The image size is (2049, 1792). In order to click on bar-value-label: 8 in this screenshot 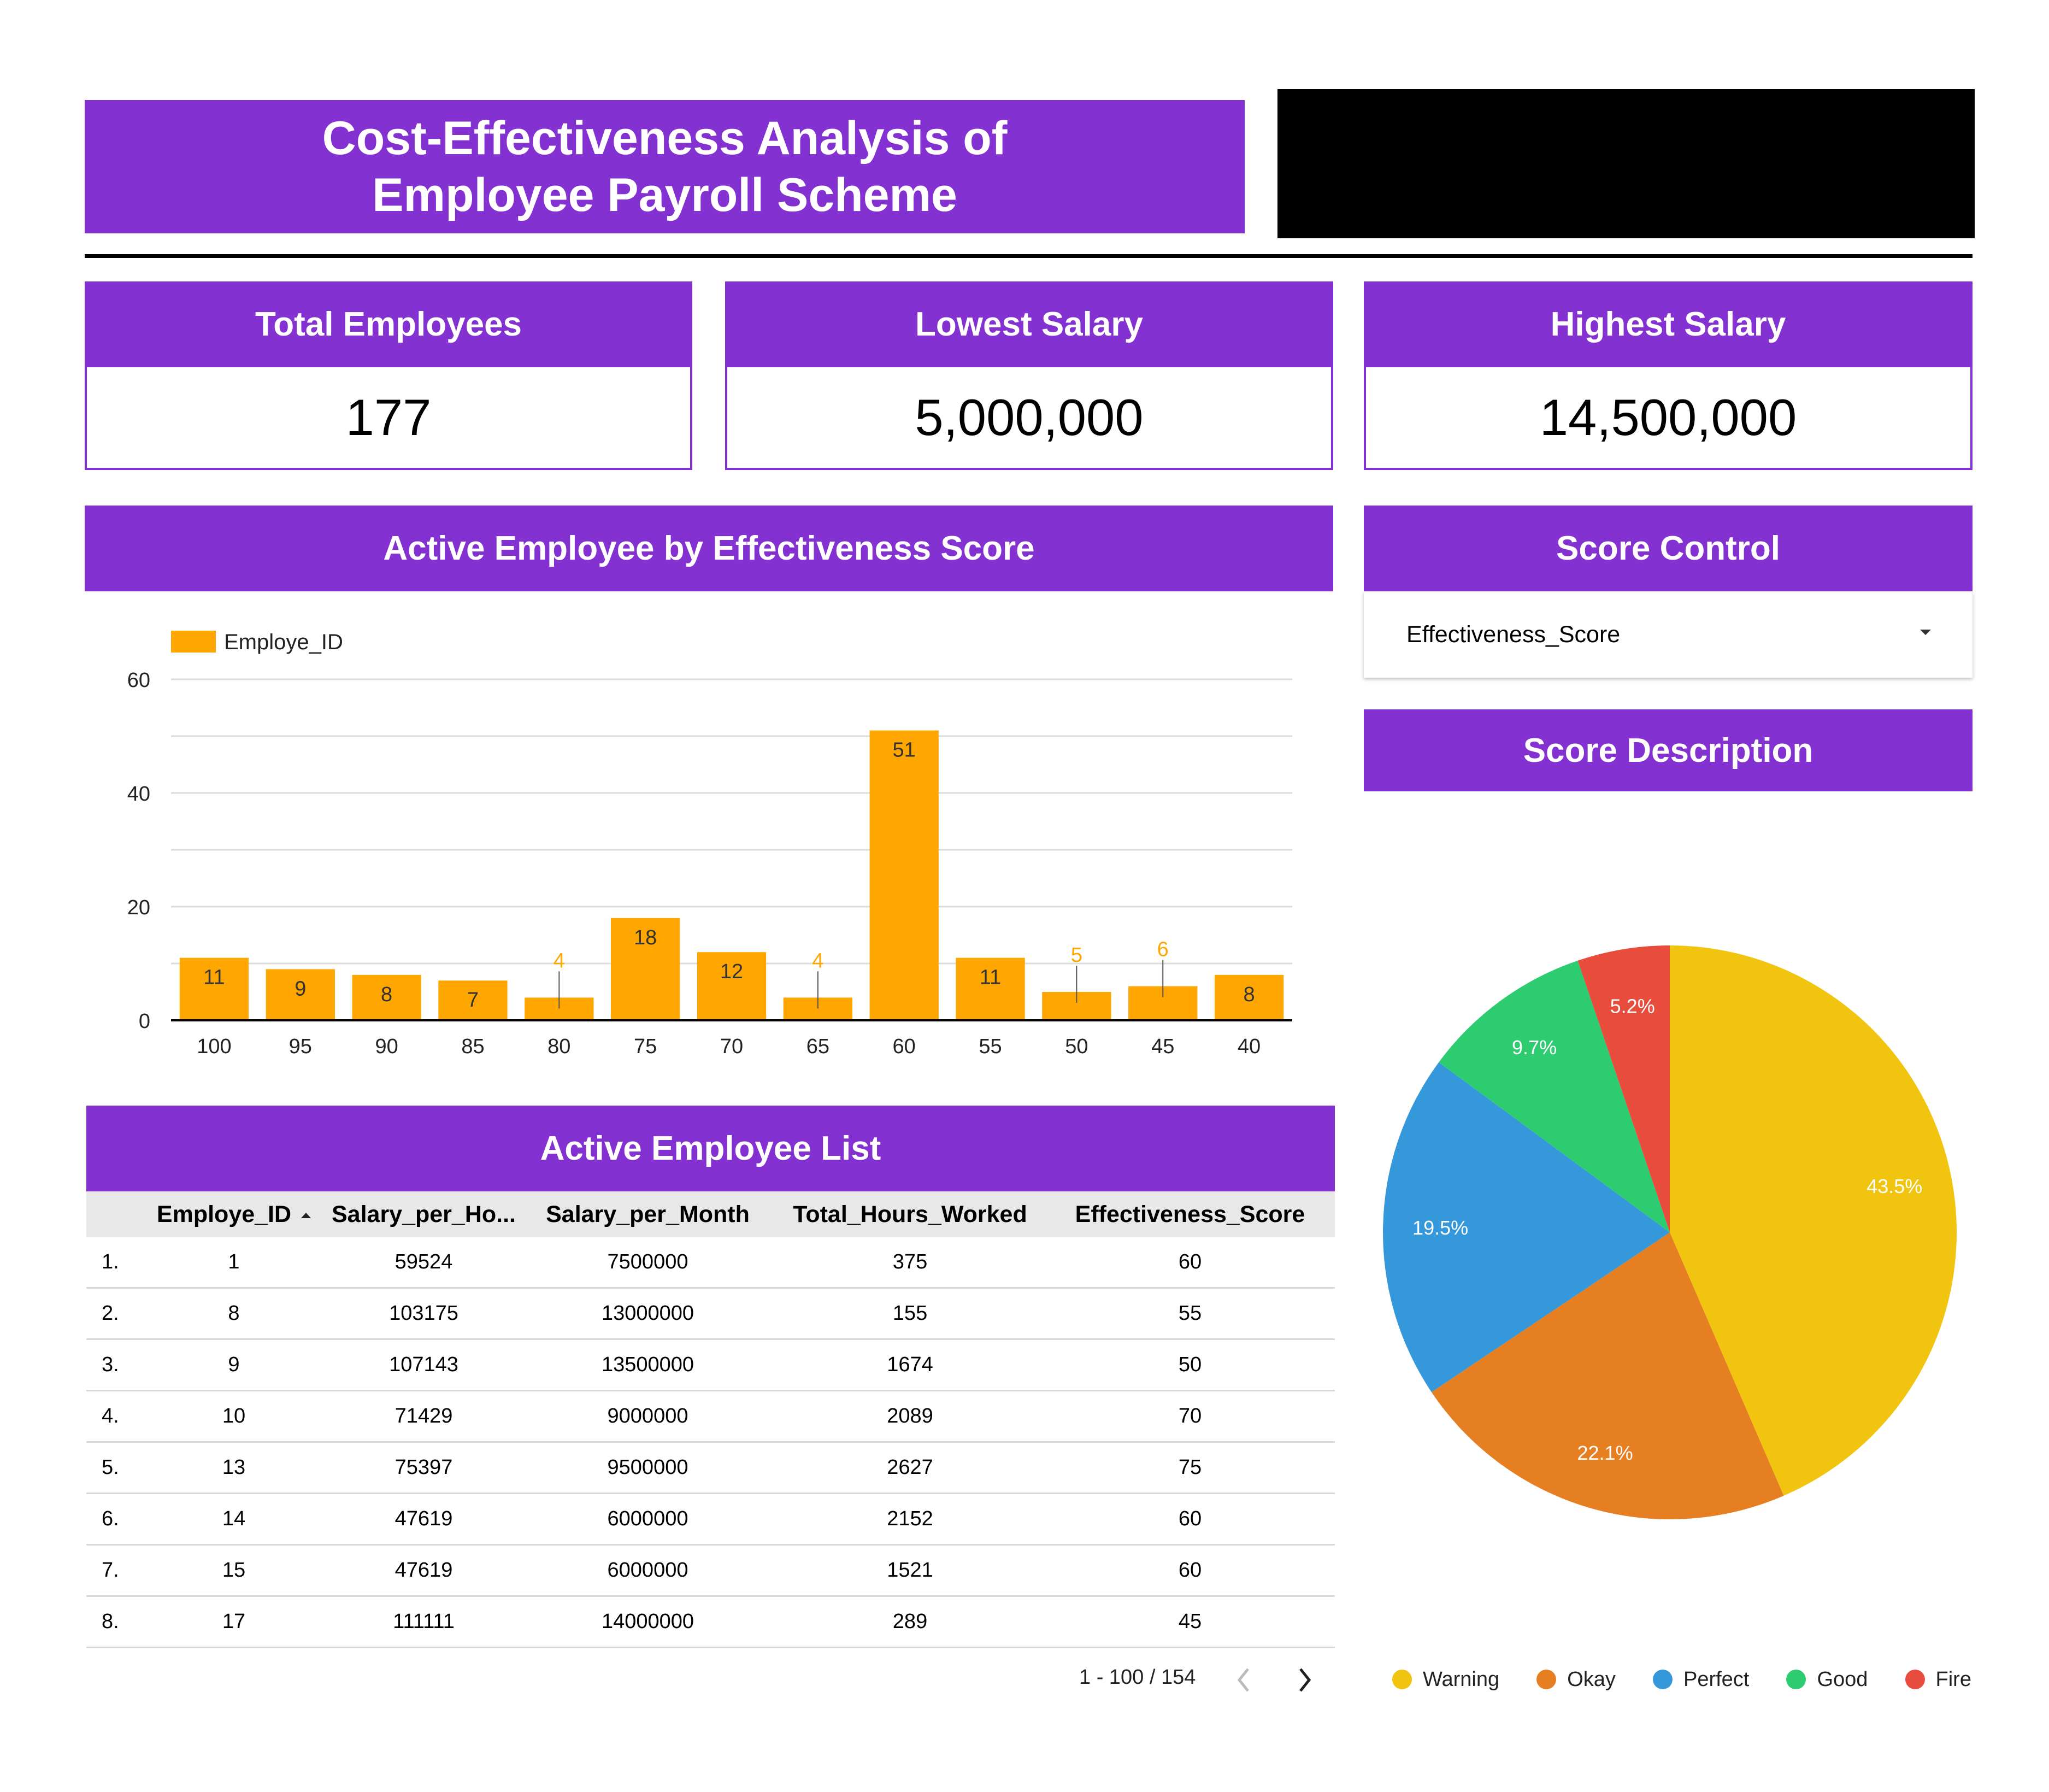, I will do `click(1249, 994)`.